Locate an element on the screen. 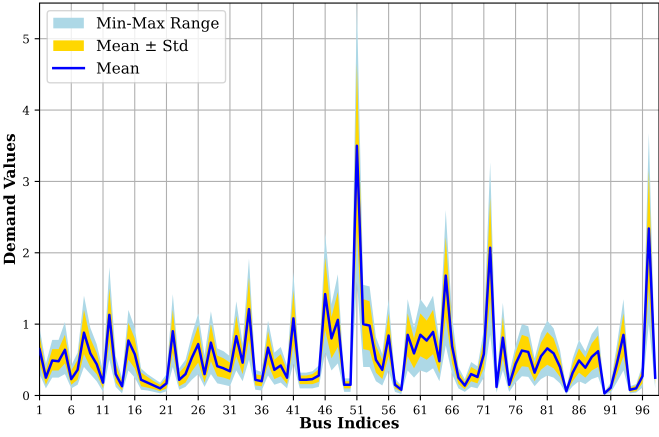 The width and height of the screenshot is (659, 437). x-tick-label: 11 is located at coordinates (102, 409).